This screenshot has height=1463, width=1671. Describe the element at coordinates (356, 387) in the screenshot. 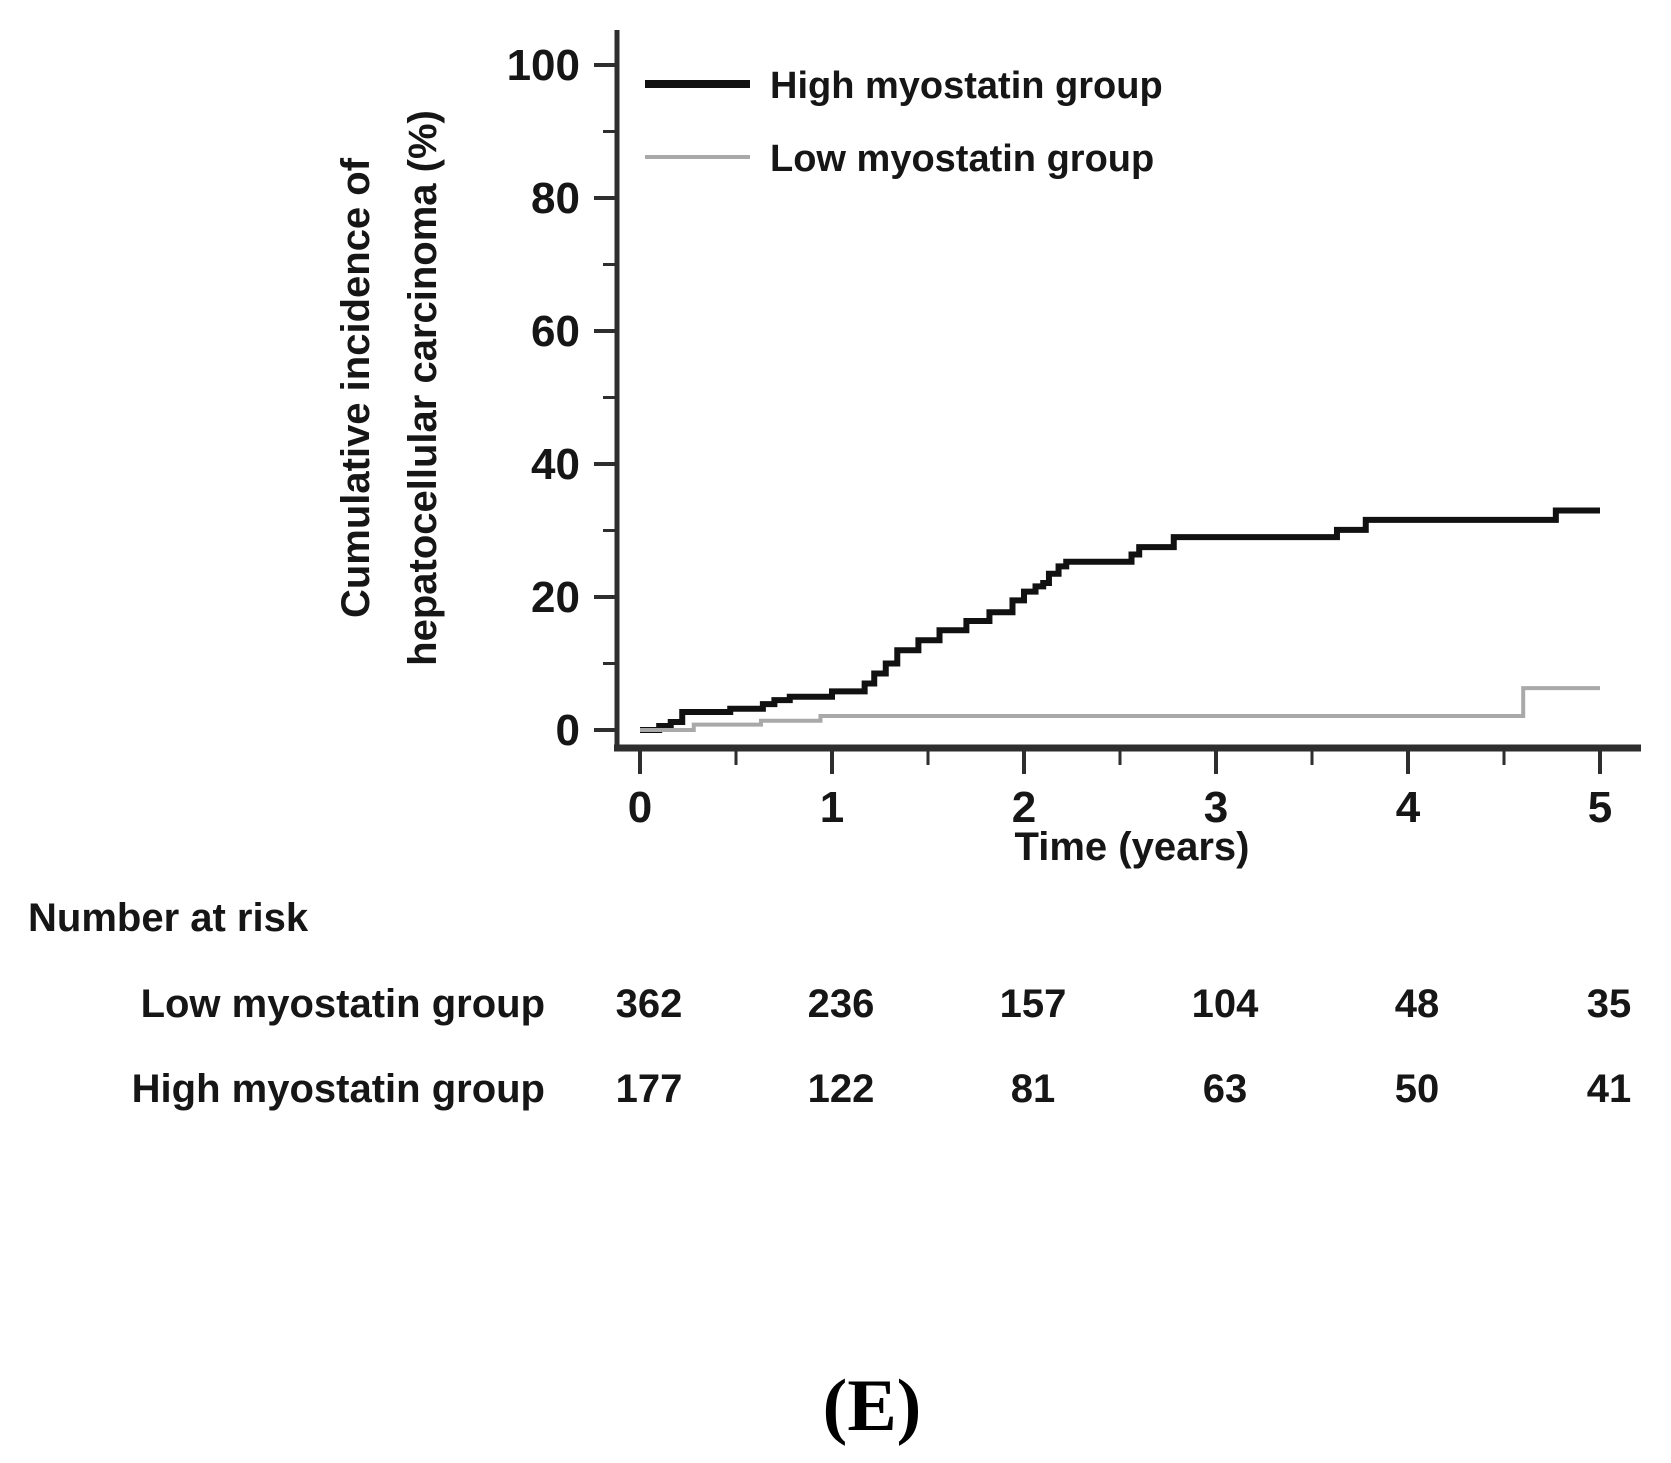

I see `y-axis-title-line1: Cumulative incidence of` at that location.